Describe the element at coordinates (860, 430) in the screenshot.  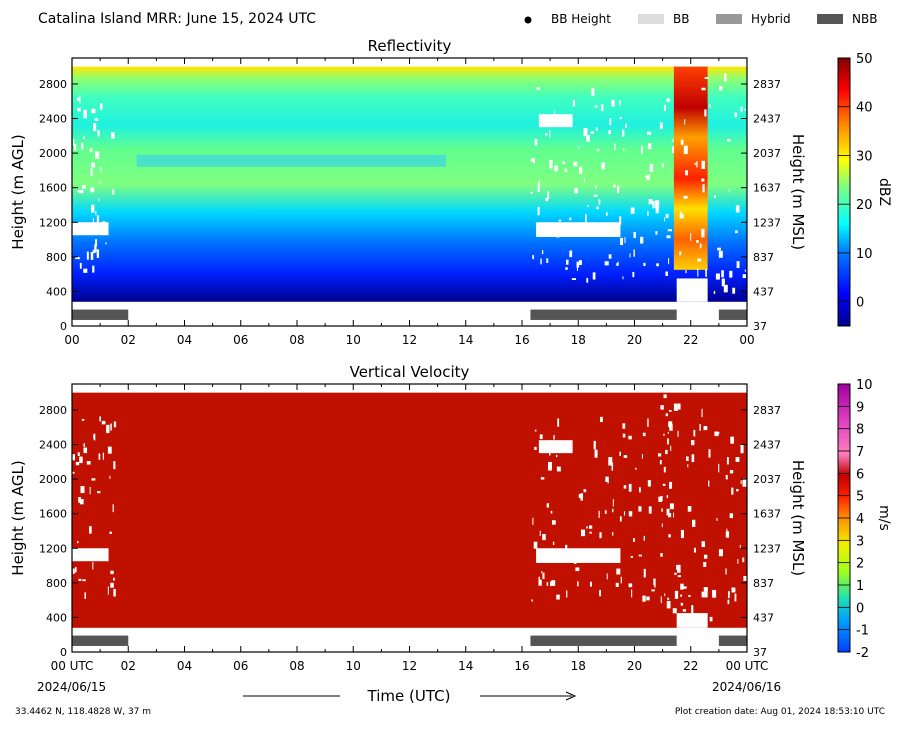
I see `colorbar-tick-label: 8` at that location.